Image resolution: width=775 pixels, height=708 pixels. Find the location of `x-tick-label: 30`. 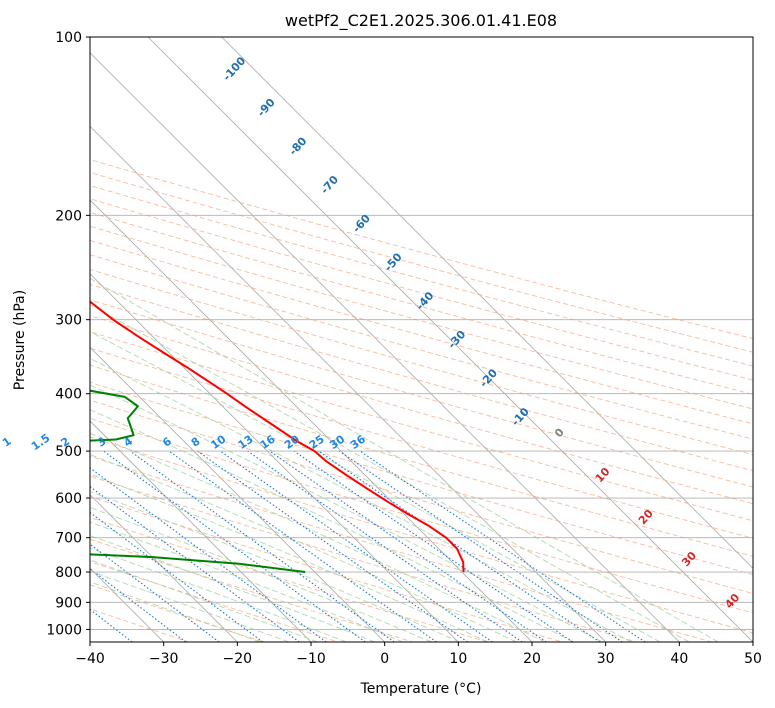

x-tick-label: 30 is located at coordinates (606, 659).